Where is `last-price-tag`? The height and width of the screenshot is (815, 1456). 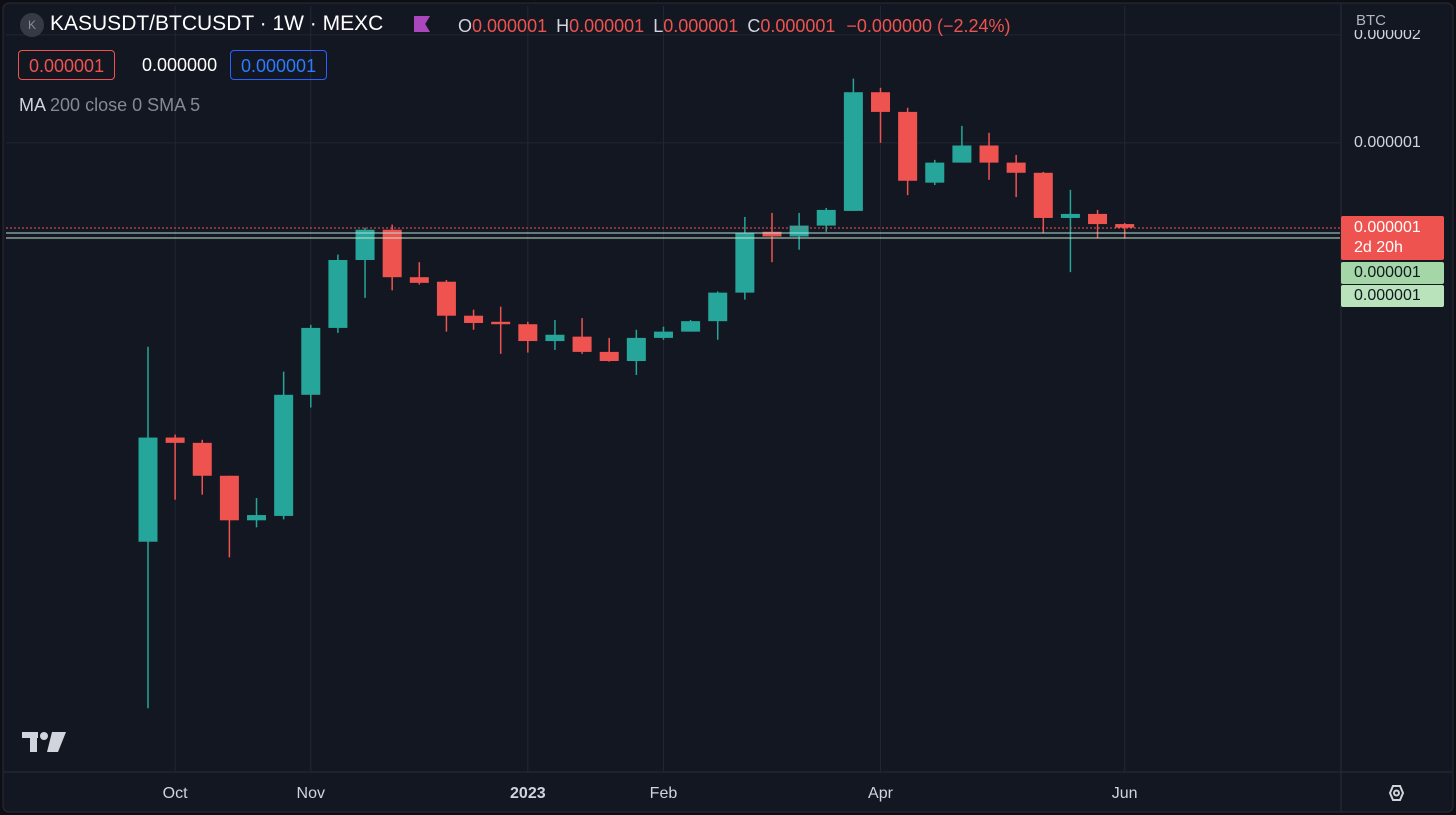 last-price-tag is located at coordinates (1392, 238).